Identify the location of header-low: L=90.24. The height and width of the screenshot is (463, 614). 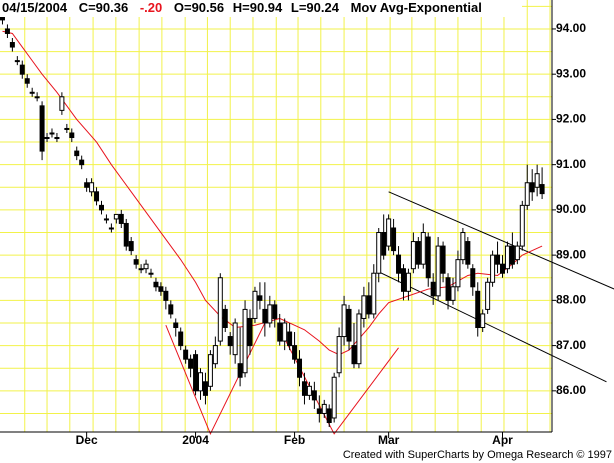
(315, 7).